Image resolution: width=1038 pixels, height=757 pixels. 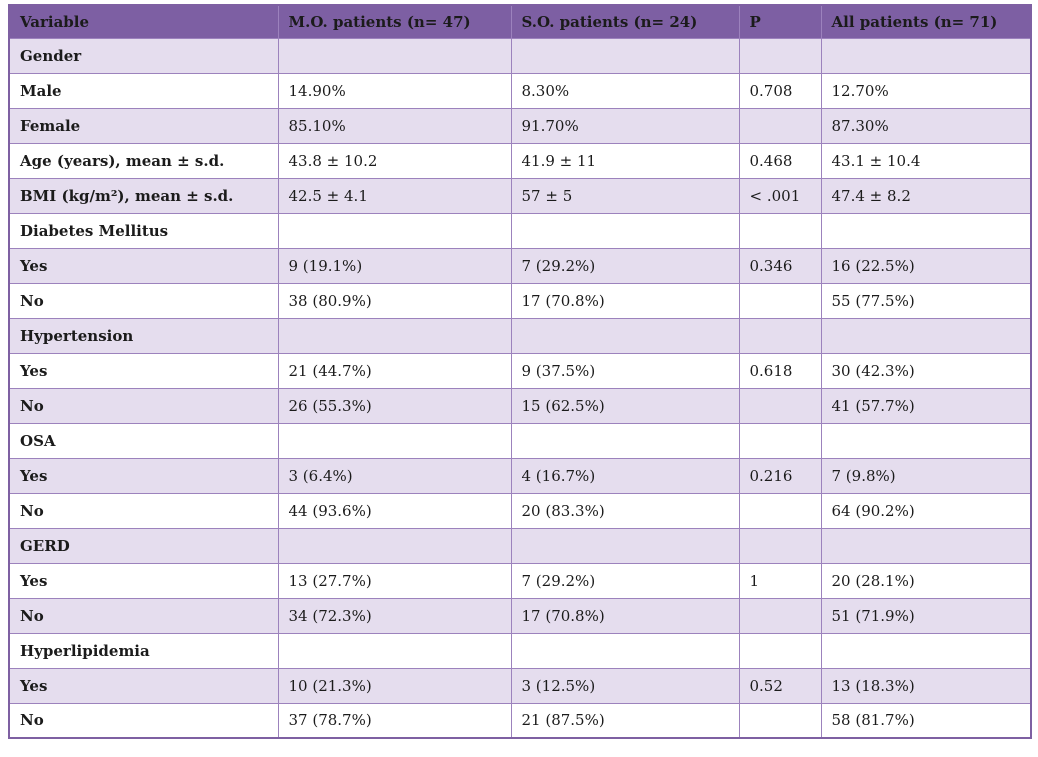 I want to click on column-header-all-patients: All patients (n= 71), so click(x=926, y=21).